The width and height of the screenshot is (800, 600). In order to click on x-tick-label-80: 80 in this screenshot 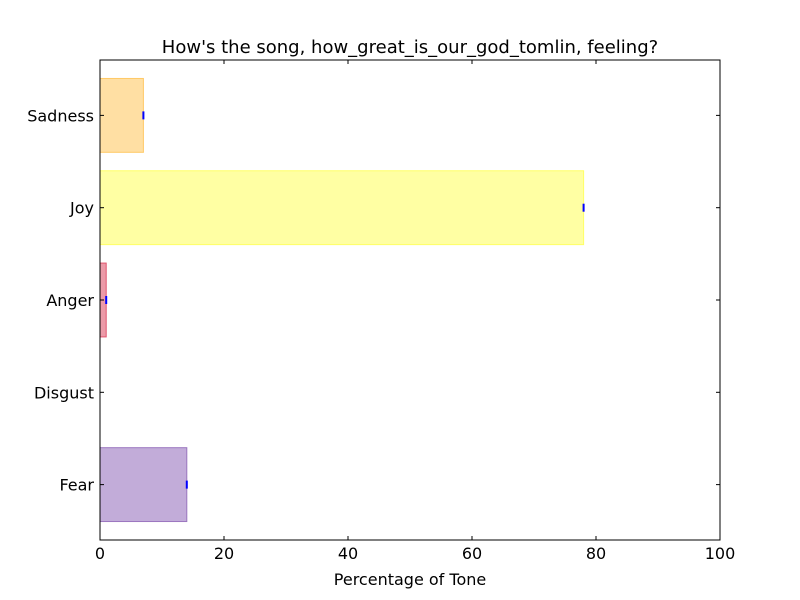, I will do `click(596, 553)`.